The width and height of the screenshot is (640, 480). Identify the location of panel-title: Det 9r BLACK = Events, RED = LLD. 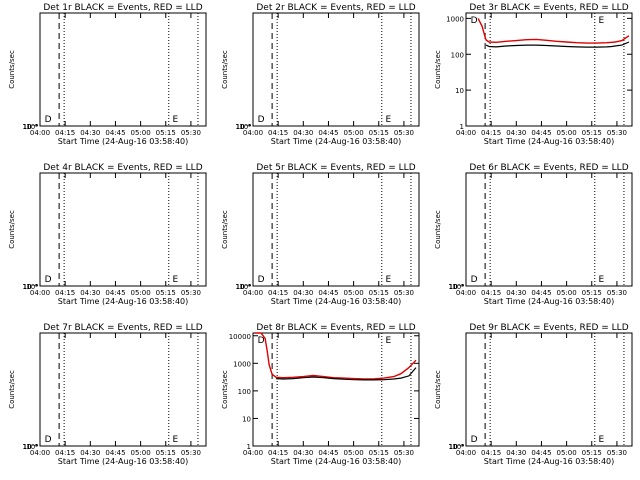
(548, 328).